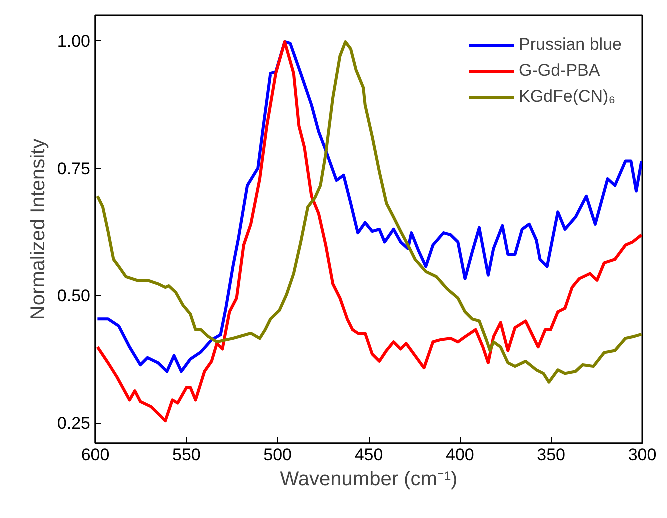 The width and height of the screenshot is (667, 518). Describe the element at coordinates (559, 71) in the screenshot. I see `legend-label: G-Gd-PBA` at that location.